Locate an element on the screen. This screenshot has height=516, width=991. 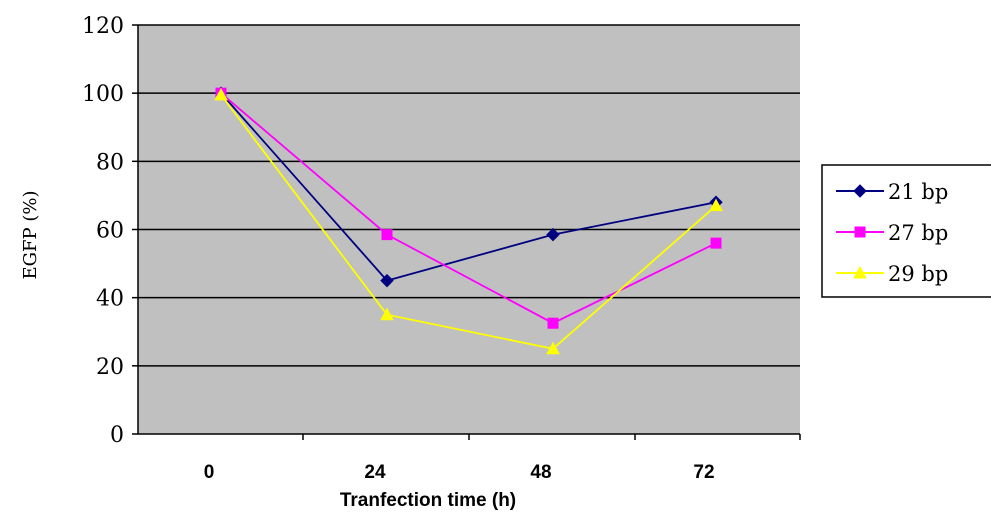
x-tick-label: 0 is located at coordinates (209, 472).